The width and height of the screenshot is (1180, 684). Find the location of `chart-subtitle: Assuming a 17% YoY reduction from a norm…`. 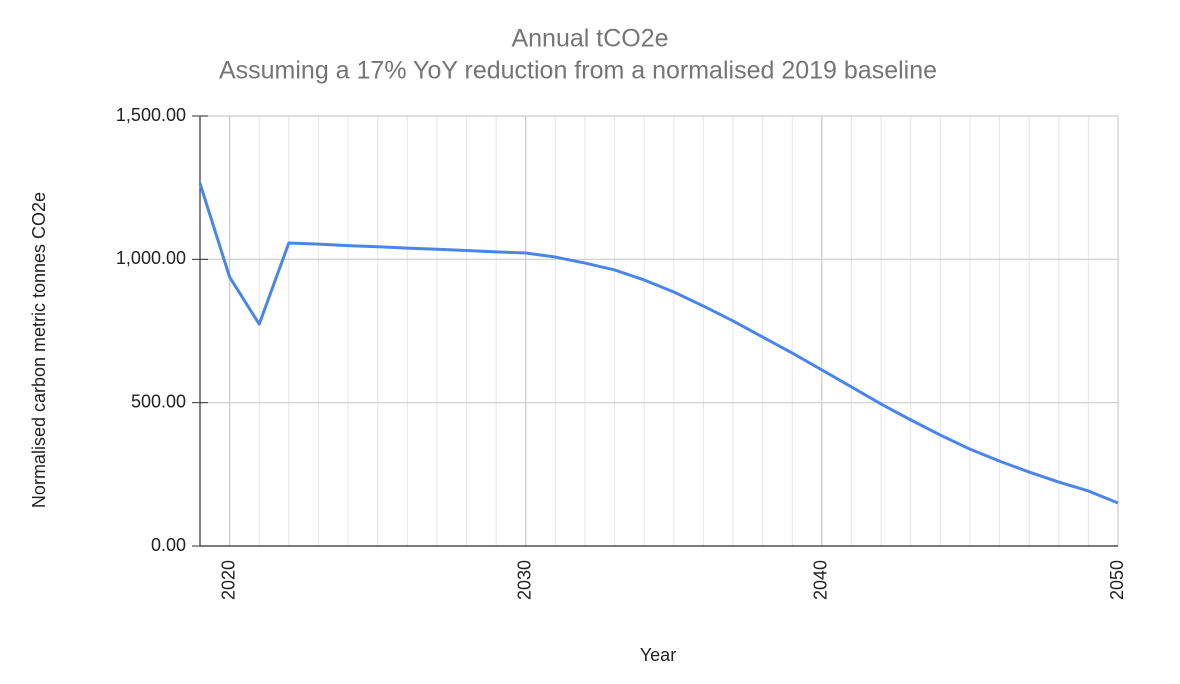

chart-subtitle: Assuming a 17% YoY reduction from a norm… is located at coordinates (578, 71).